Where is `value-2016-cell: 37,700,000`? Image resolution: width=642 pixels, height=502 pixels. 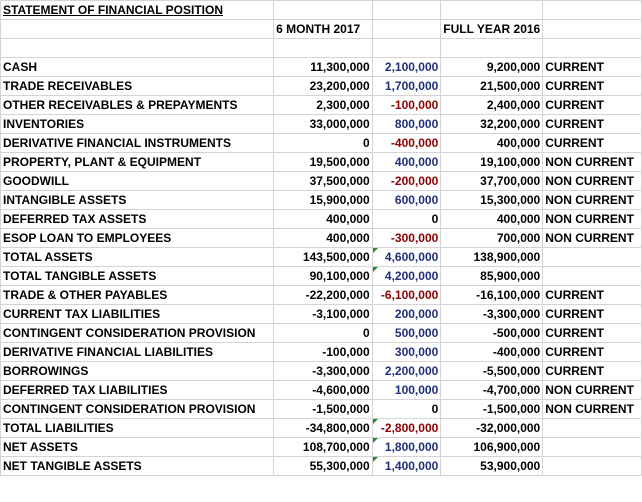 value-2016-cell: 37,700,000 is located at coordinates (492, 181).